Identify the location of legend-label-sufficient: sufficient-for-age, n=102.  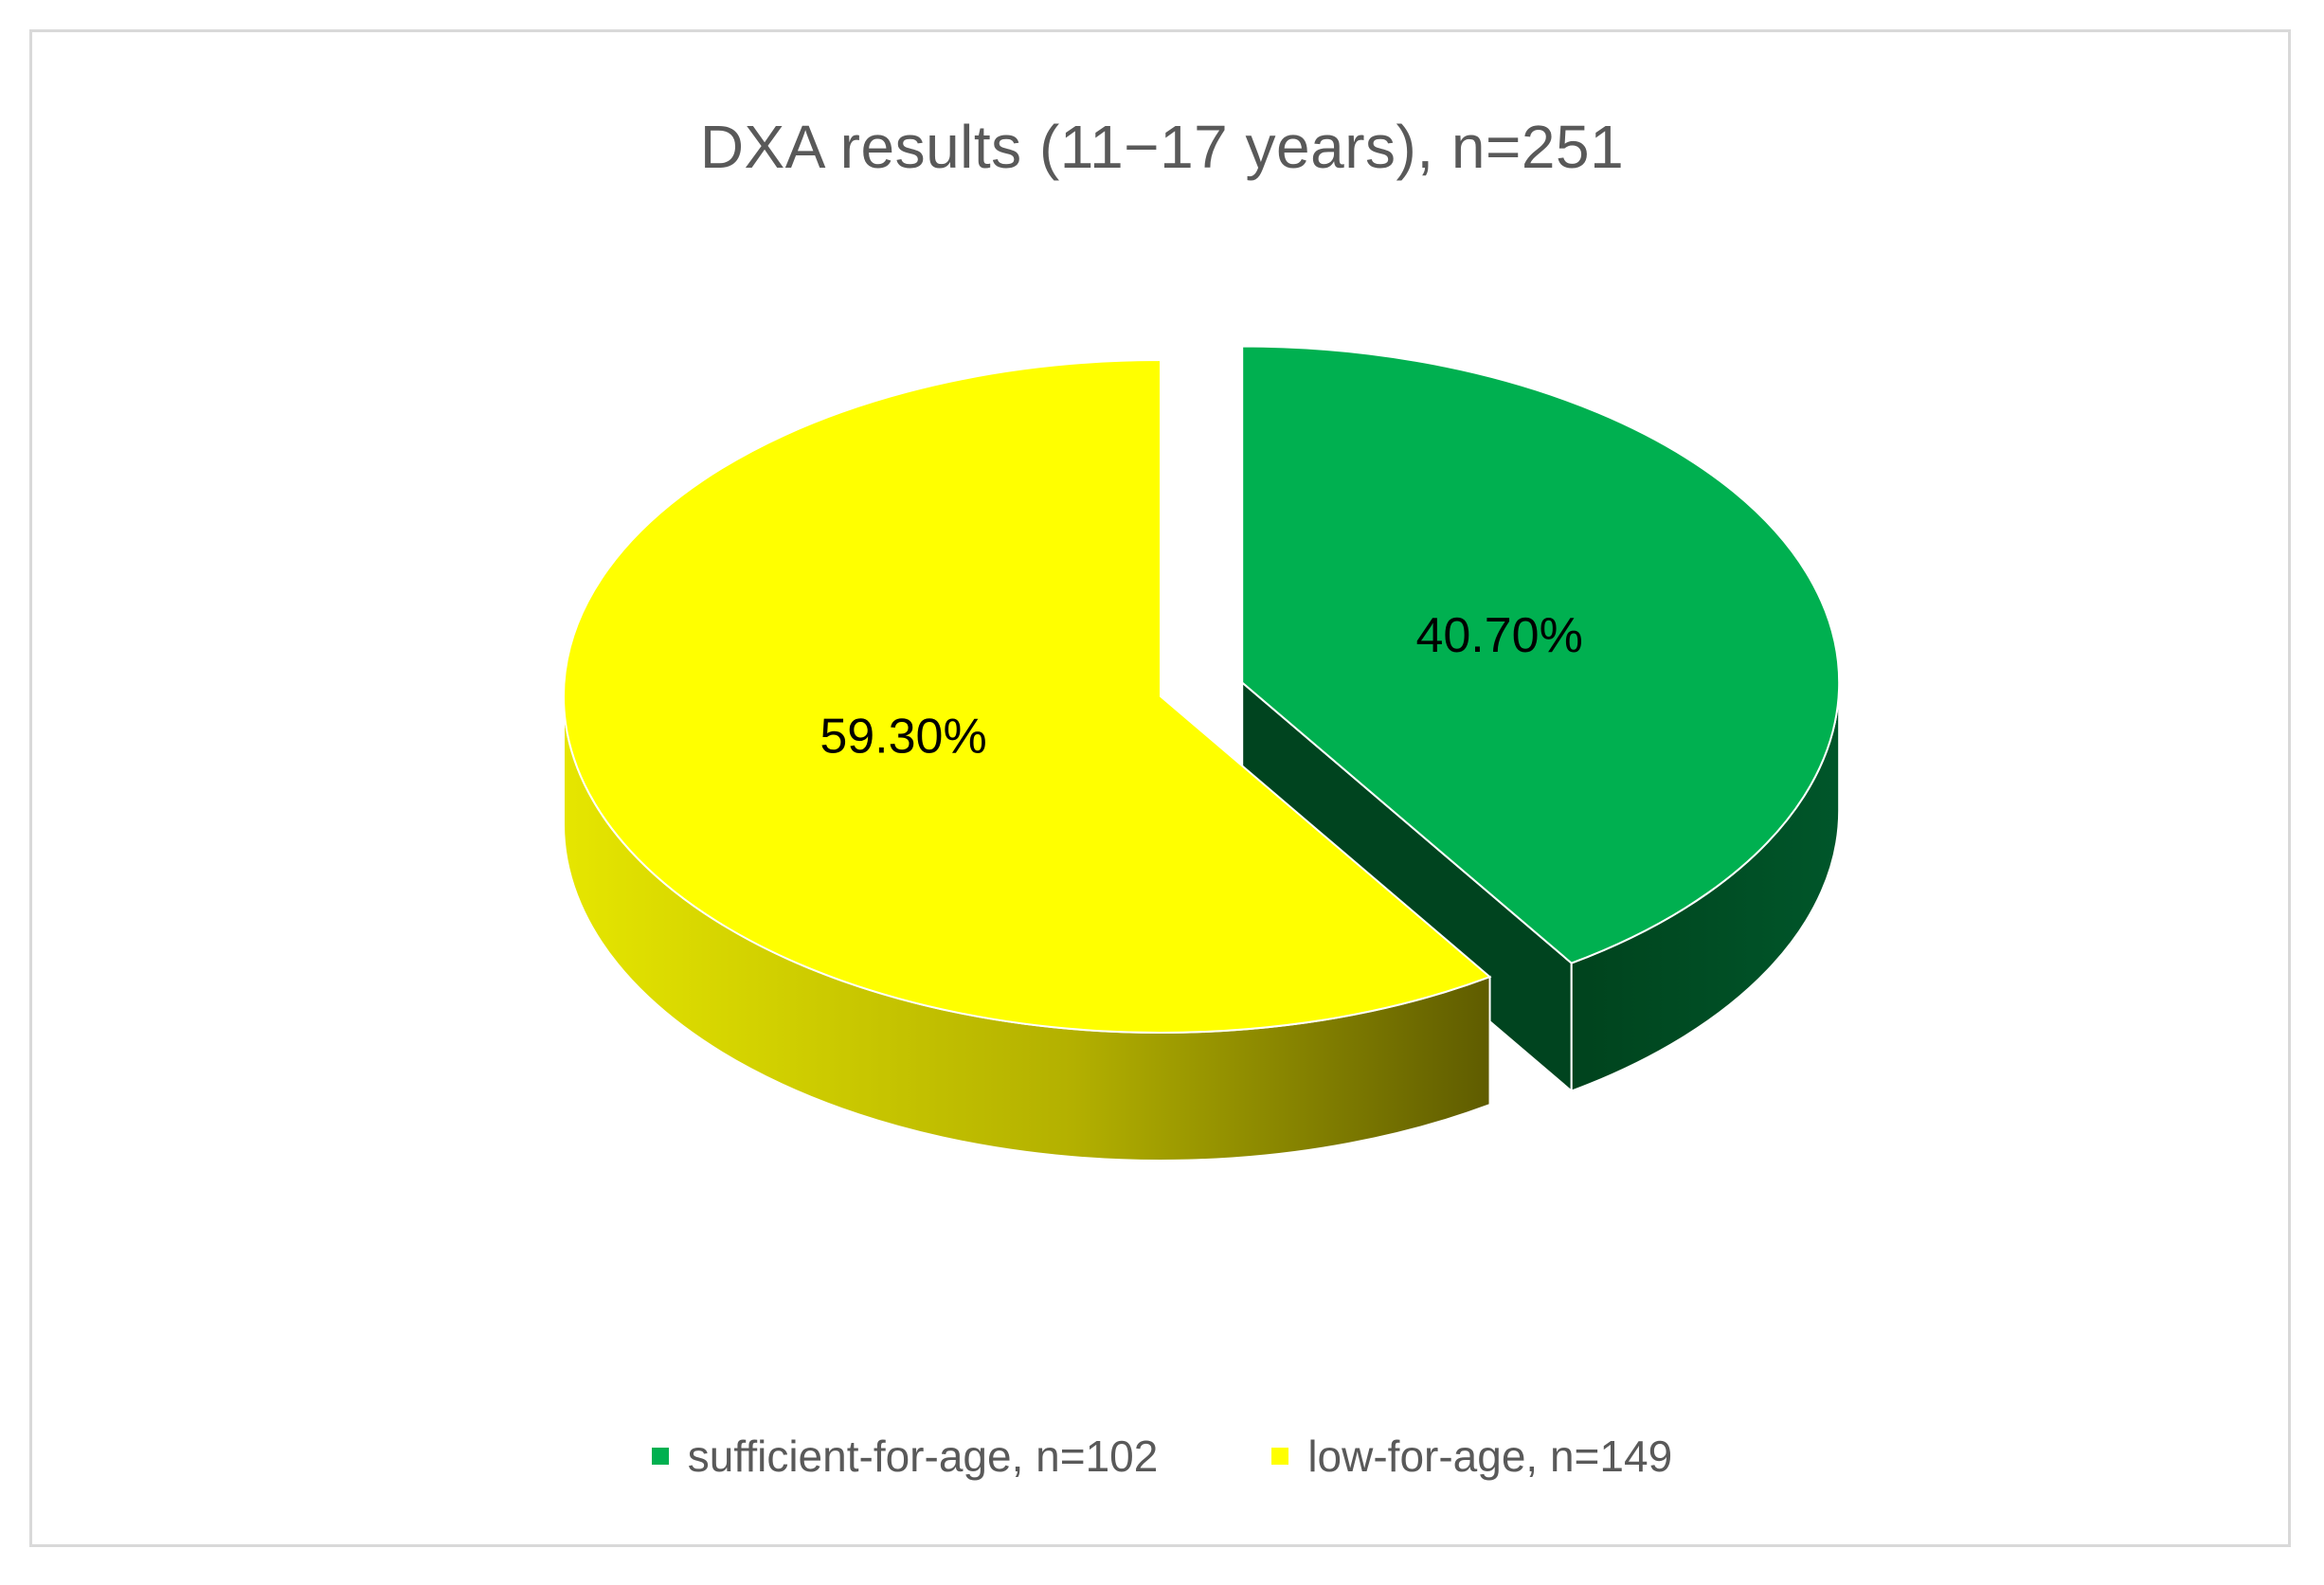
(923, 1457).